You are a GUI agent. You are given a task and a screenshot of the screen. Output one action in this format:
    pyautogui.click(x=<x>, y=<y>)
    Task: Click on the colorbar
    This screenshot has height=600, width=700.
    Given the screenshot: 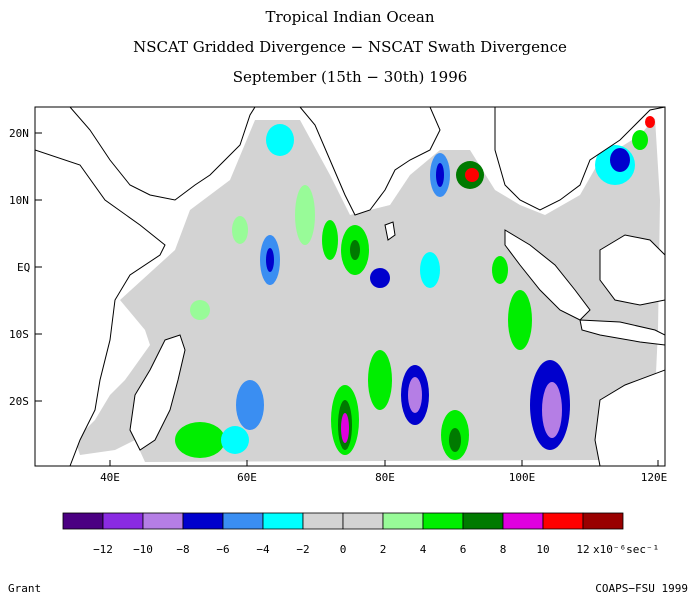 What is the action you would take?
    pyautogui.click(x=343, y=521)
    